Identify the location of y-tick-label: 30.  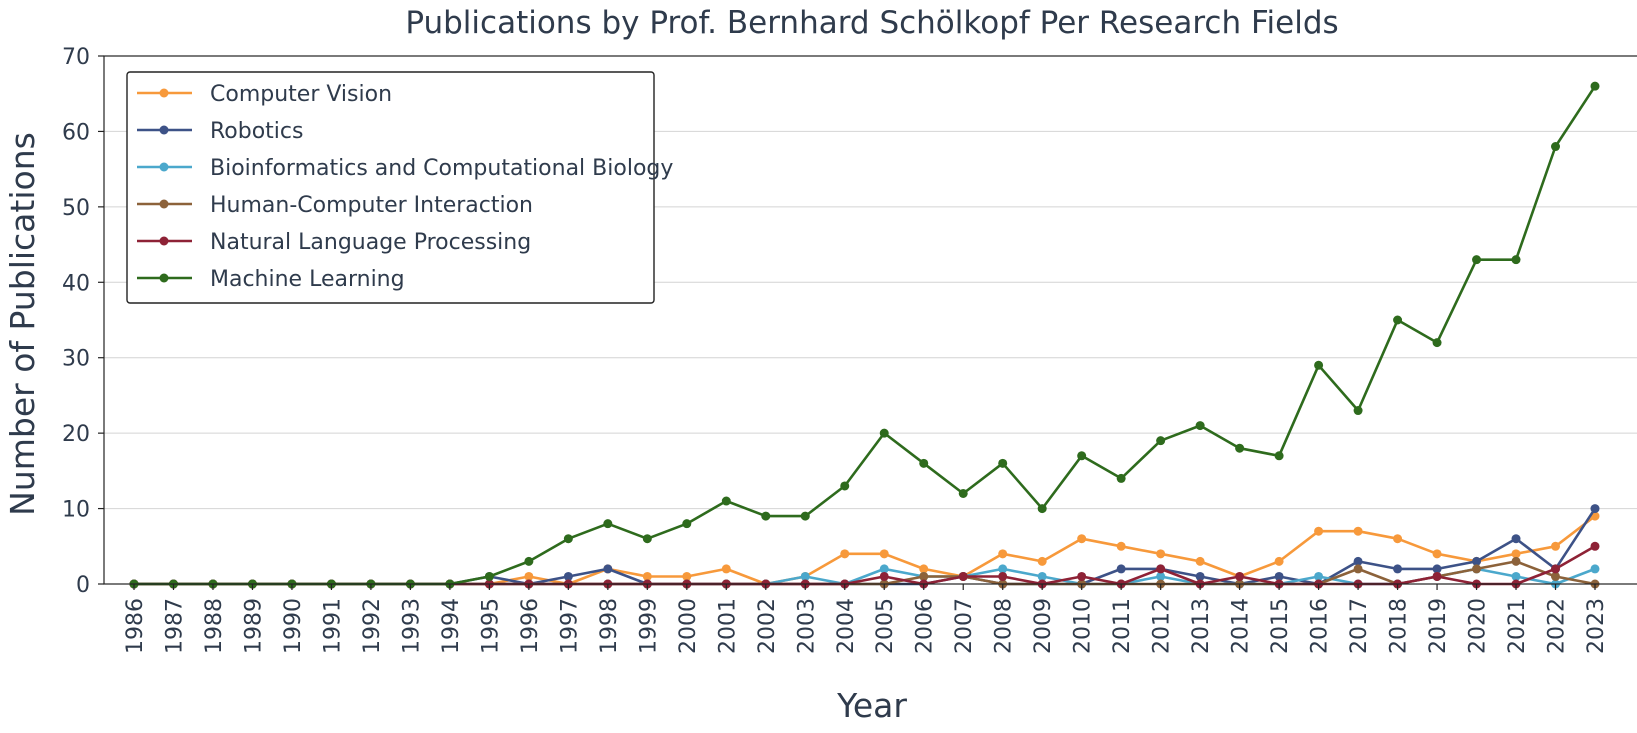
(76, 359).